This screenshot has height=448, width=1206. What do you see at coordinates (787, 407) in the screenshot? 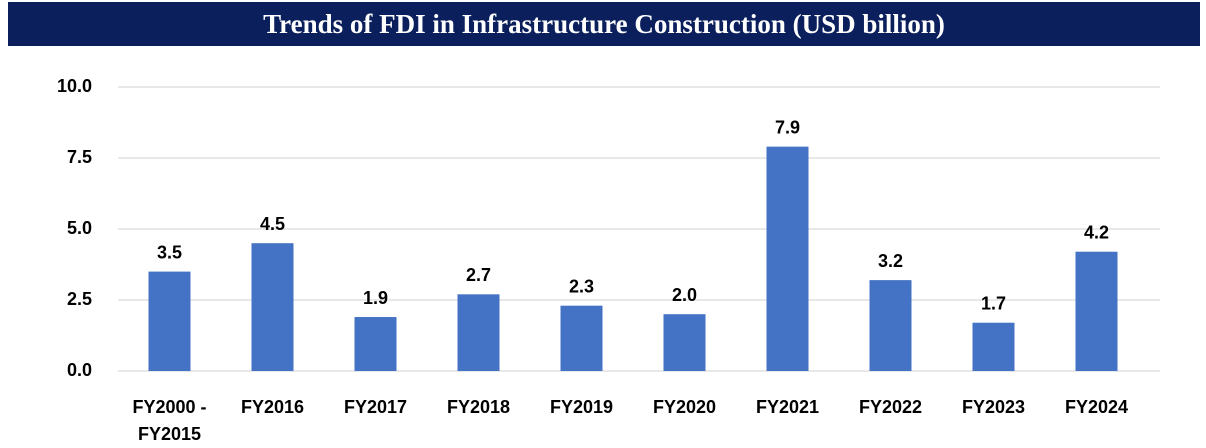
I see `x-tick-label: FY2021` at bounding box center [787, 407].